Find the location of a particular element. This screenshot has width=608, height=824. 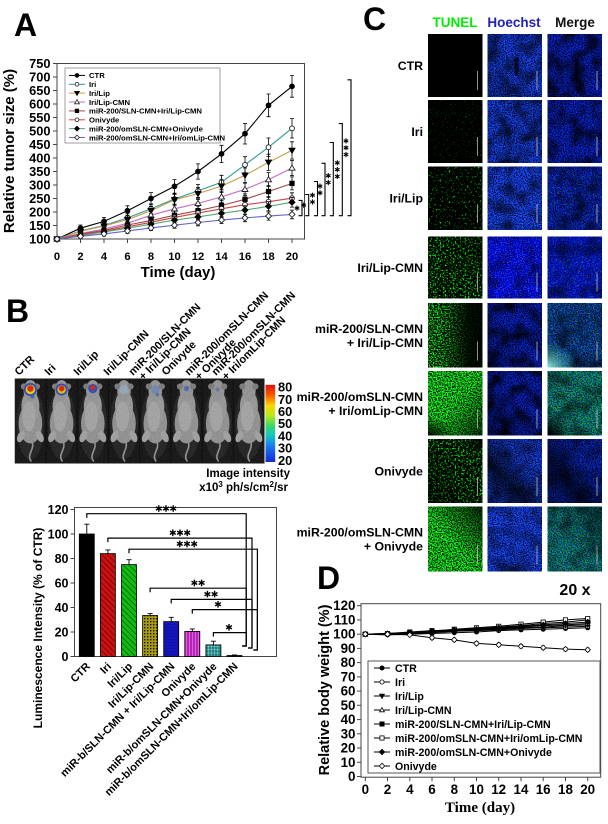

svg-text: 500 is located at coordinates (39, 131).